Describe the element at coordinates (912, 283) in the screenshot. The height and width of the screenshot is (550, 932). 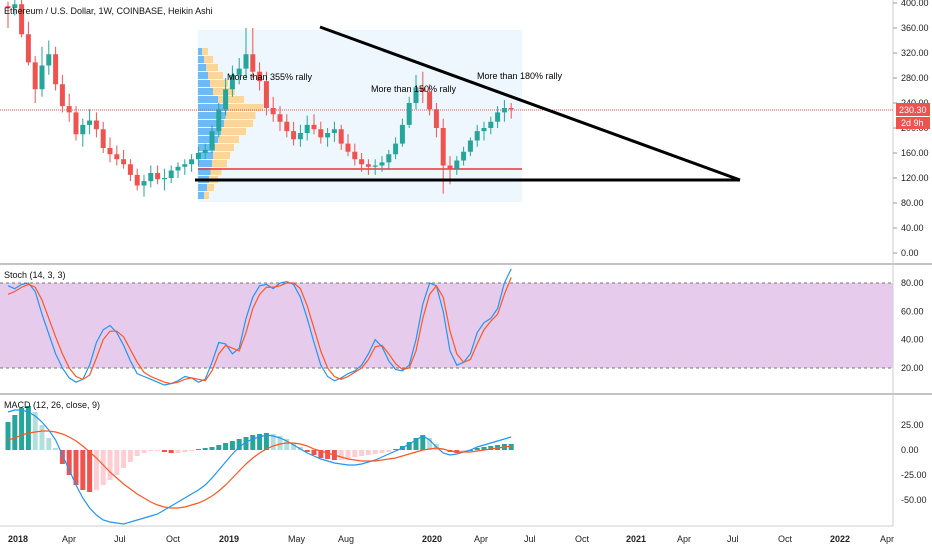
I see `stoch-tick-label: 80.00` at that location.